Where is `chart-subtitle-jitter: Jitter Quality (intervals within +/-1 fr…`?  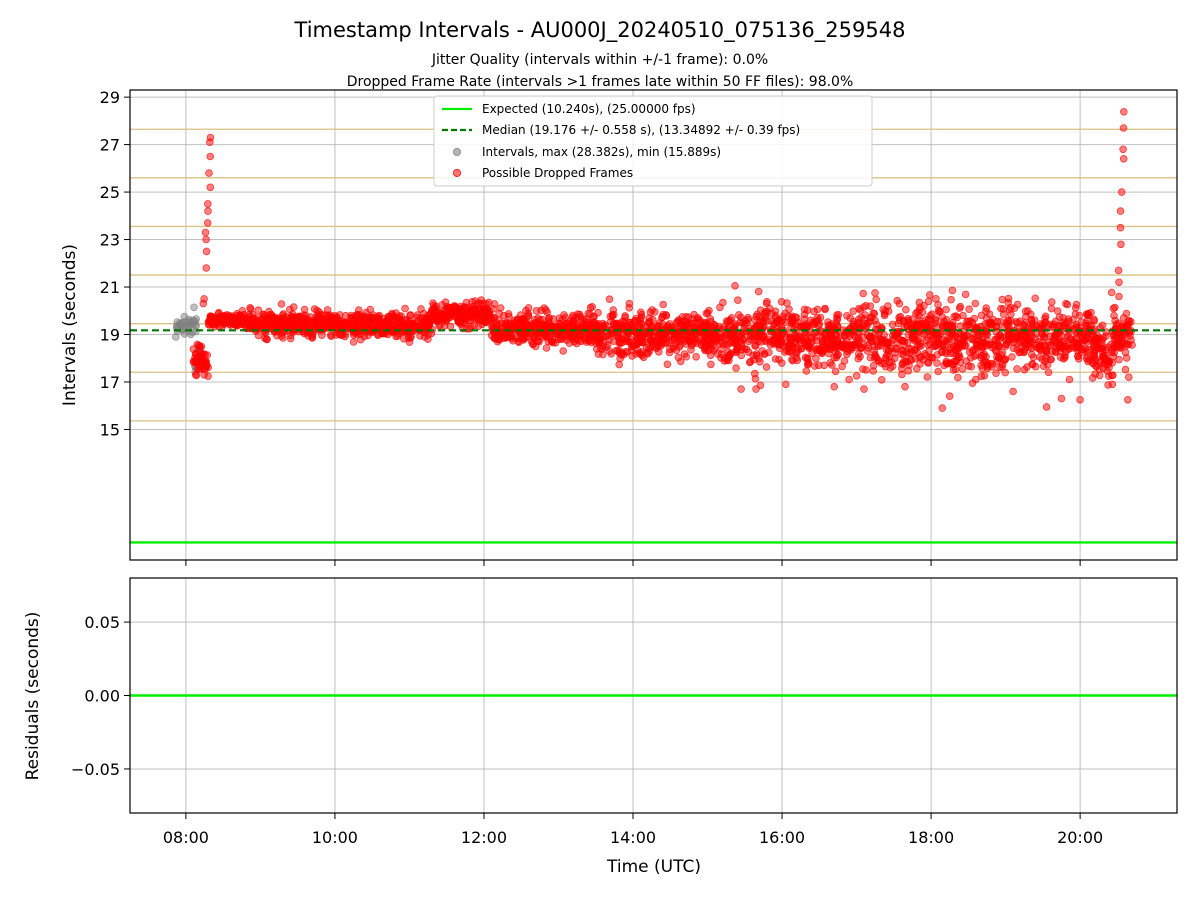
chart-subtitle-jitter: Jitter Quality (intervals within +/-1 fr… is located at coordinates (599, 60).